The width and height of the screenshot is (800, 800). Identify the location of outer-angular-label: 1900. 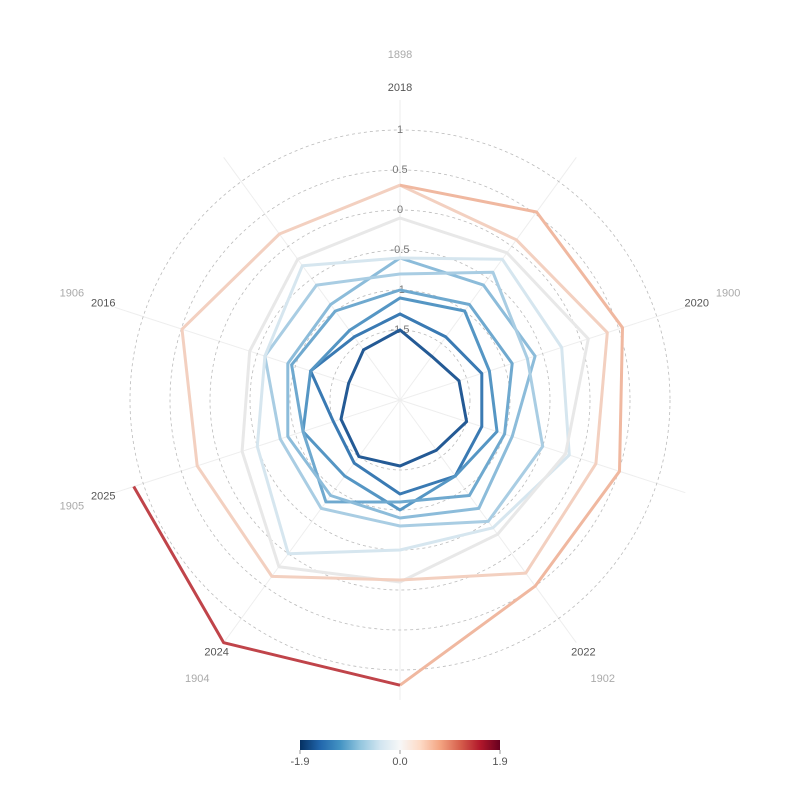
(728, 293).